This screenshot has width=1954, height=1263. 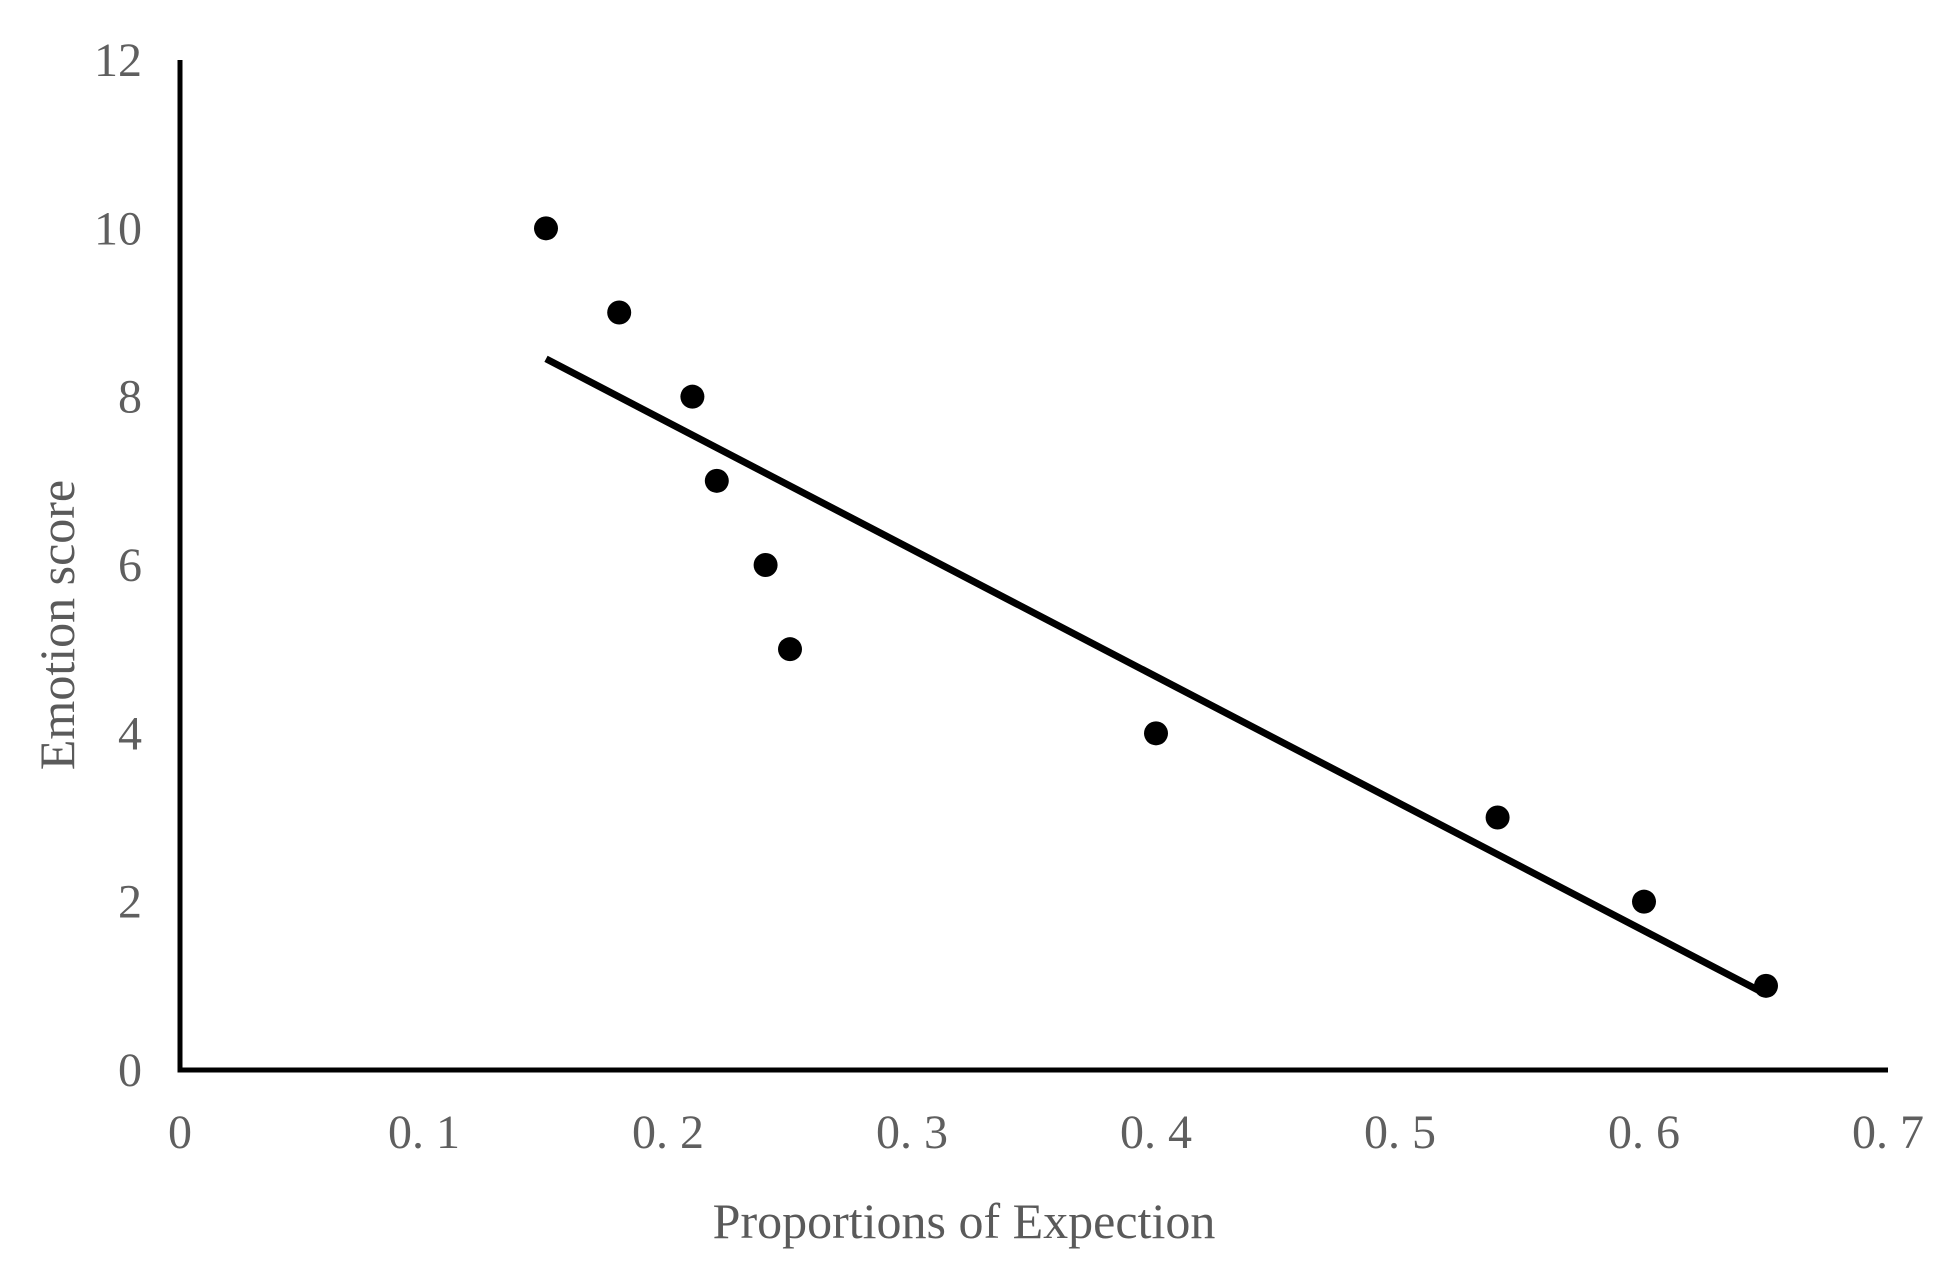 I want to click on y-tick-label: 0, so click(x=130, y=1070).